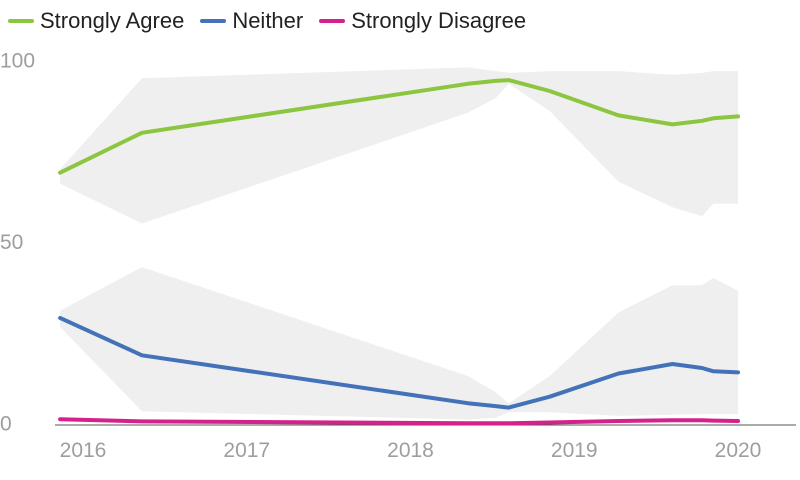 This screenshot has width=800, height=480. I want to click on x-tick-label-2016: 2016, so click(83, 450).